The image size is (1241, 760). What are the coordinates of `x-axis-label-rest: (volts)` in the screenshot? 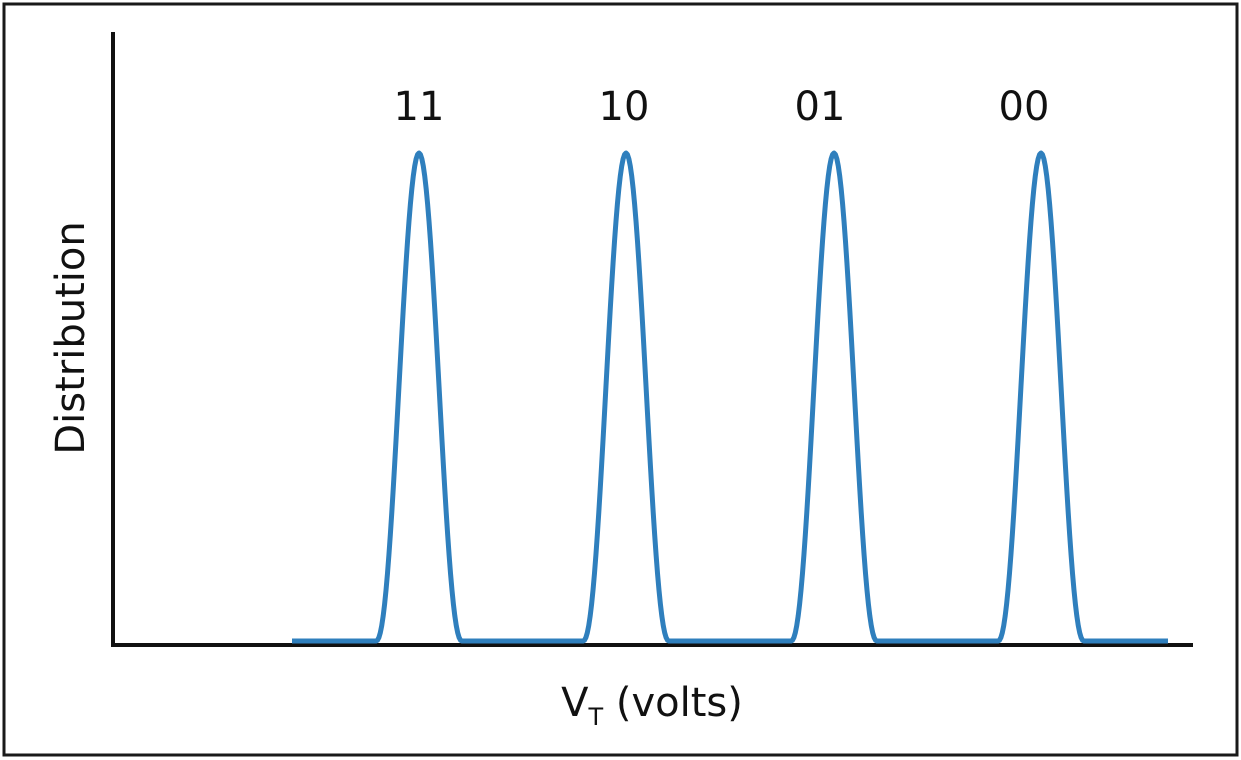 It's located at (673, 703).